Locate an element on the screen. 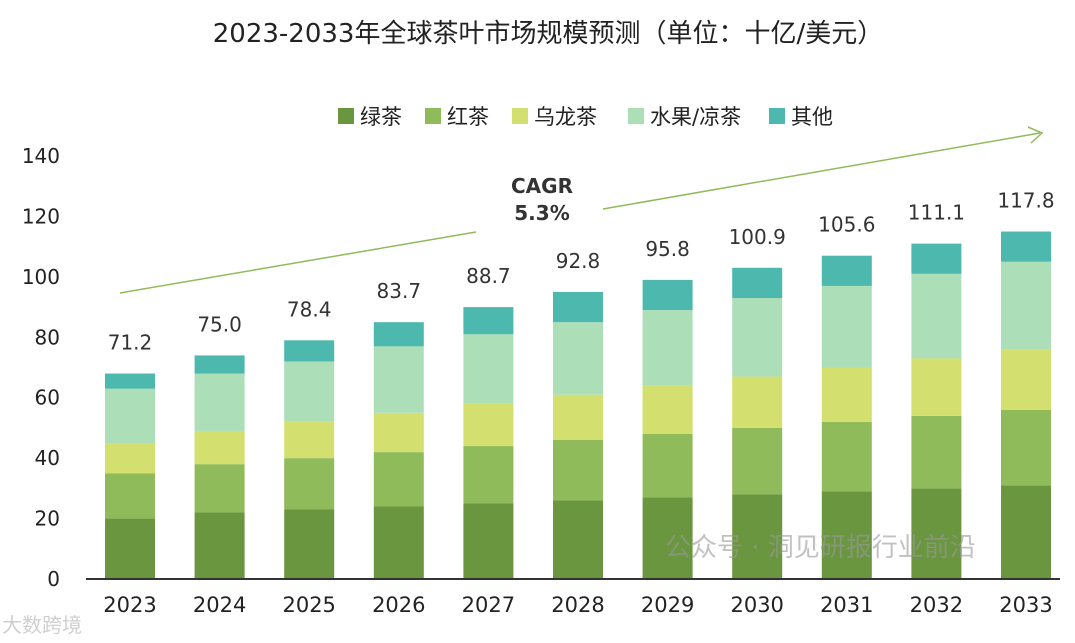 Image resolution: width=1075 pixels, height=643 pixels. total-label: 105.6 is located at coordinates (846, 225).